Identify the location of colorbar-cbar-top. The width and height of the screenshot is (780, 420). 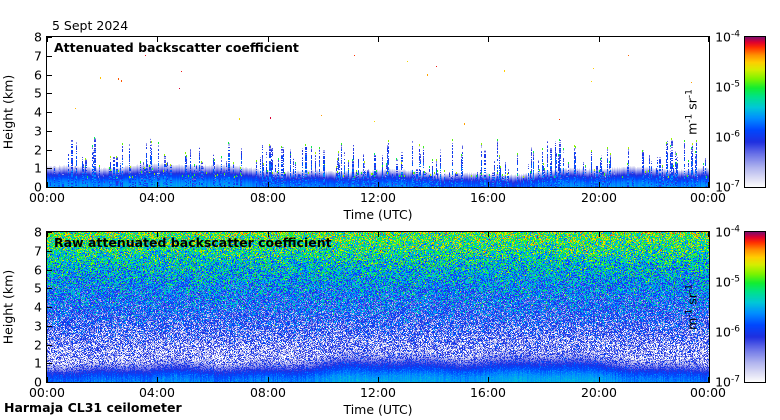
(755, 112).